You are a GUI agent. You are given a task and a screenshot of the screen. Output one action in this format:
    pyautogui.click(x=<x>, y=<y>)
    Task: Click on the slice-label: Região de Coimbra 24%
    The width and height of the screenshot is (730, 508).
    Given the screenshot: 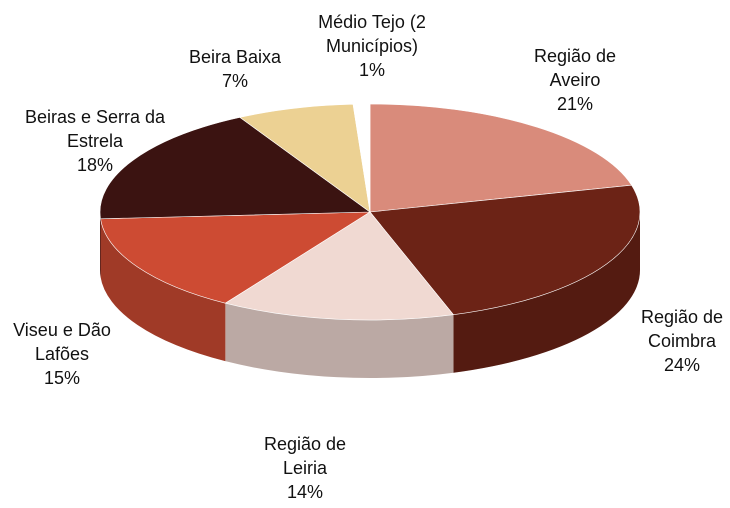 What is the action you would take?
    pyautogui.click(x=681, y=341)
    